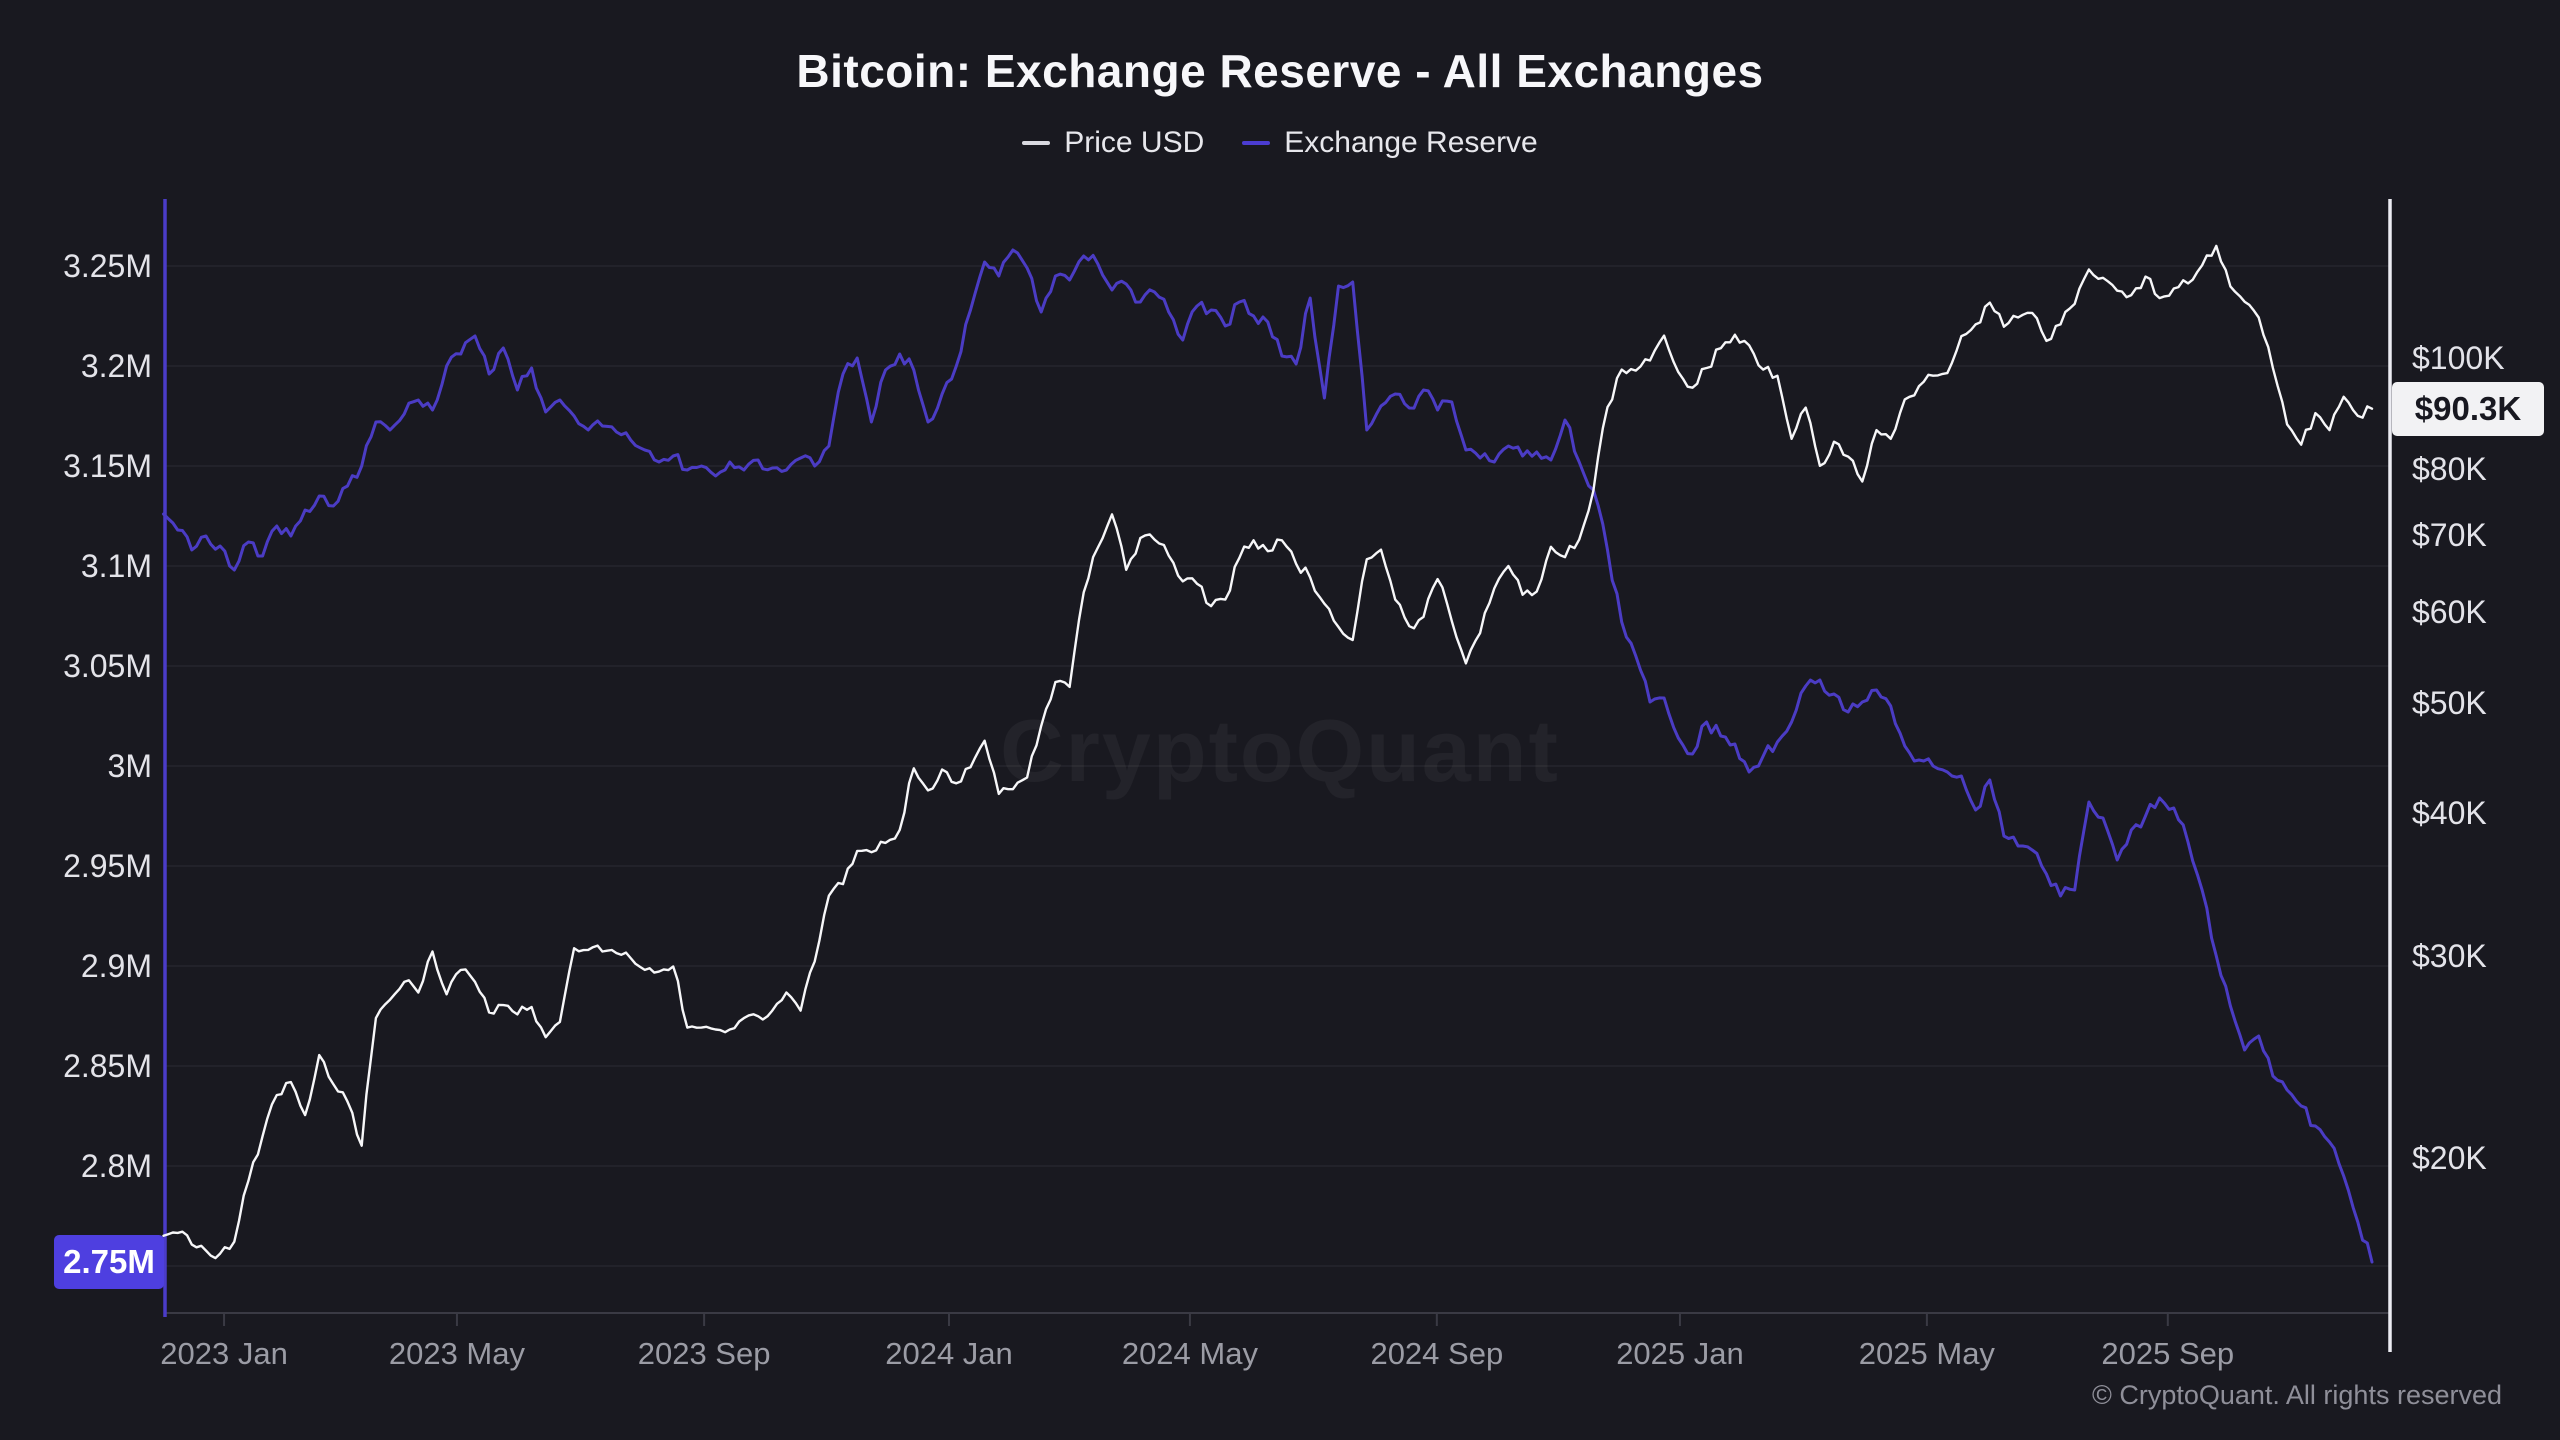 The image size is (2560, 1440). I want to click on legend-label-reserve: Exchange Reserve, so click(1411, 142).